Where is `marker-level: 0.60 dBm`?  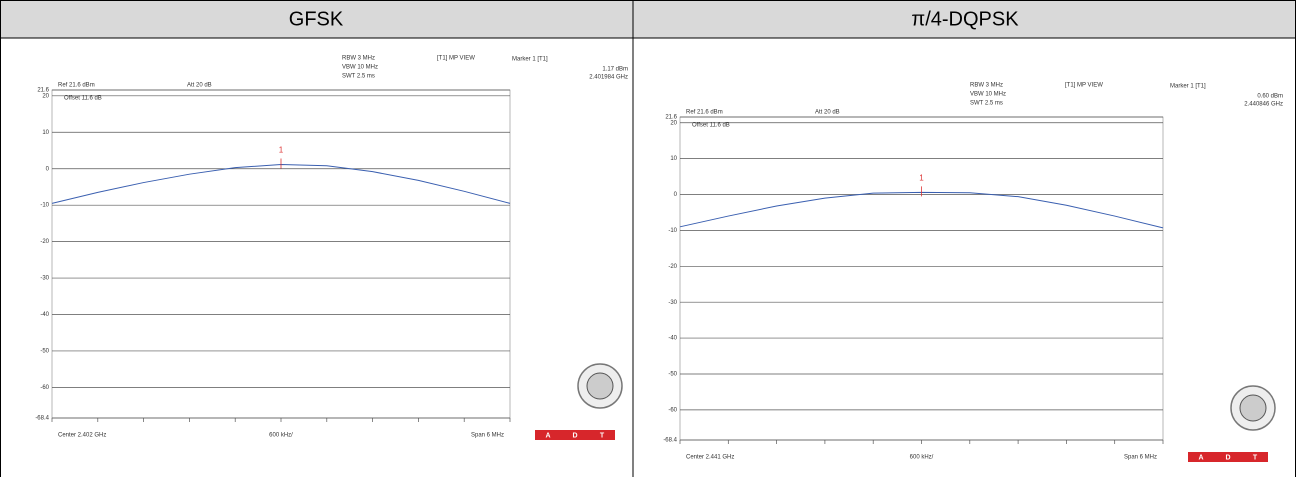
marker-level: 0.60 dBm is located at coordinates (1270, 97).